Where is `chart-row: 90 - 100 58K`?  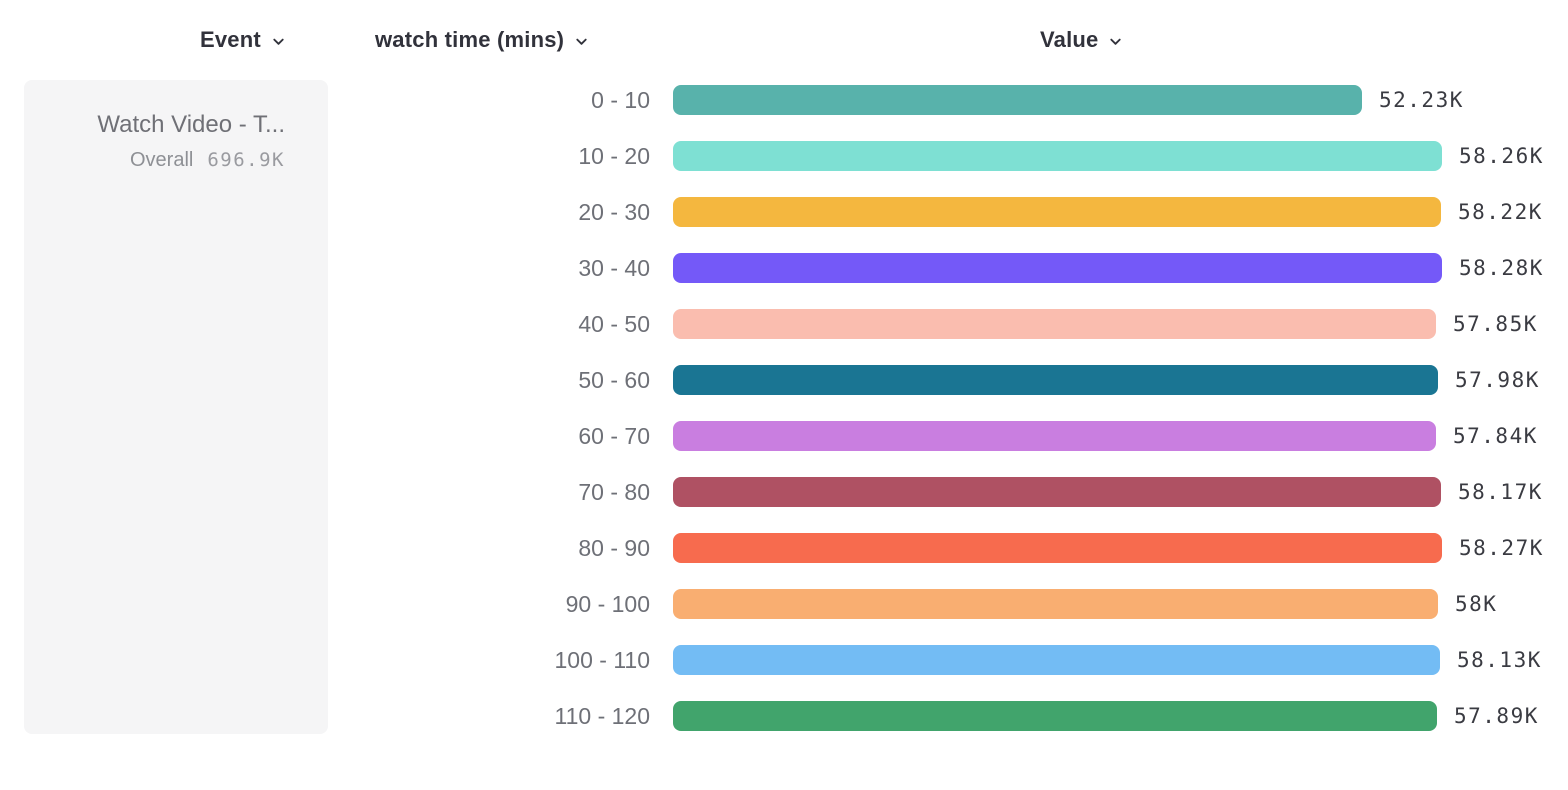
chart-row: 90 - 100 58K is located at coordinates (784, 604).